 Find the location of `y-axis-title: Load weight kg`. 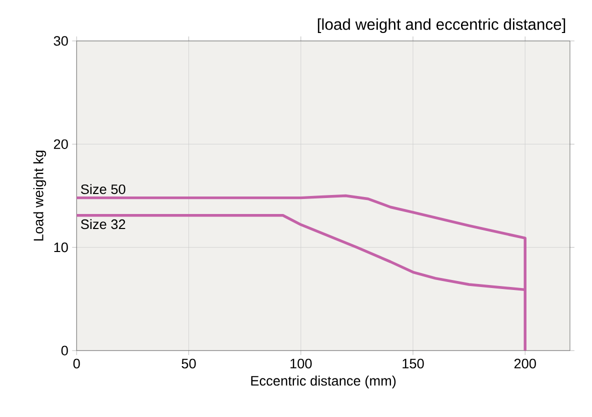

y-axis-title: Load weight kg is located at coordinates (39, 195).